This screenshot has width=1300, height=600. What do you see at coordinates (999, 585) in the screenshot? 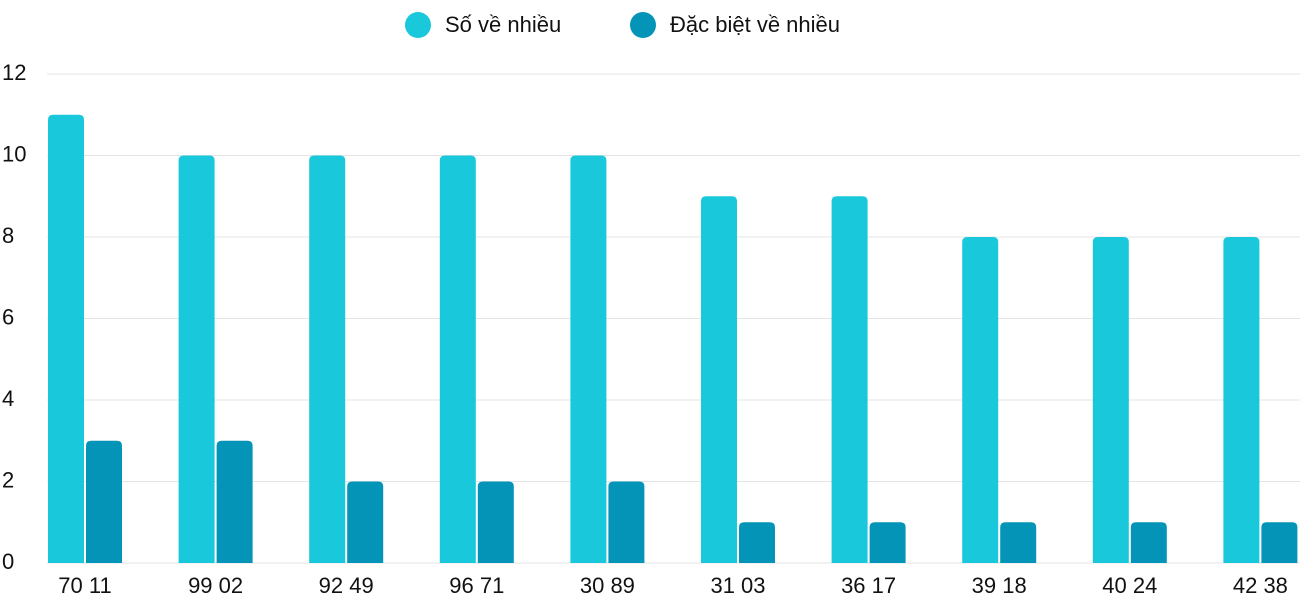
I see `x-tick-label: 39 18` at bounding box center [999, 585].